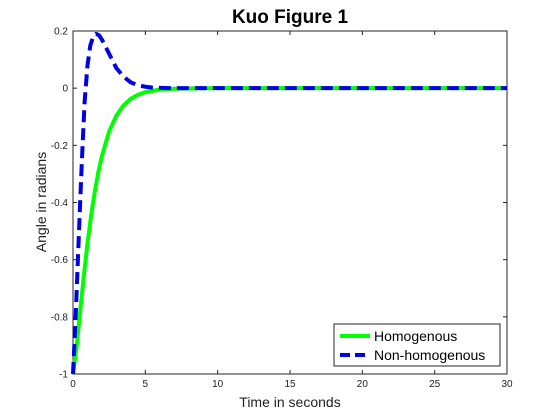  What do you see at coordinates (435, 384) in the screenshot?
I see `x-tick-label: 25` at bounding box center [435, 384].